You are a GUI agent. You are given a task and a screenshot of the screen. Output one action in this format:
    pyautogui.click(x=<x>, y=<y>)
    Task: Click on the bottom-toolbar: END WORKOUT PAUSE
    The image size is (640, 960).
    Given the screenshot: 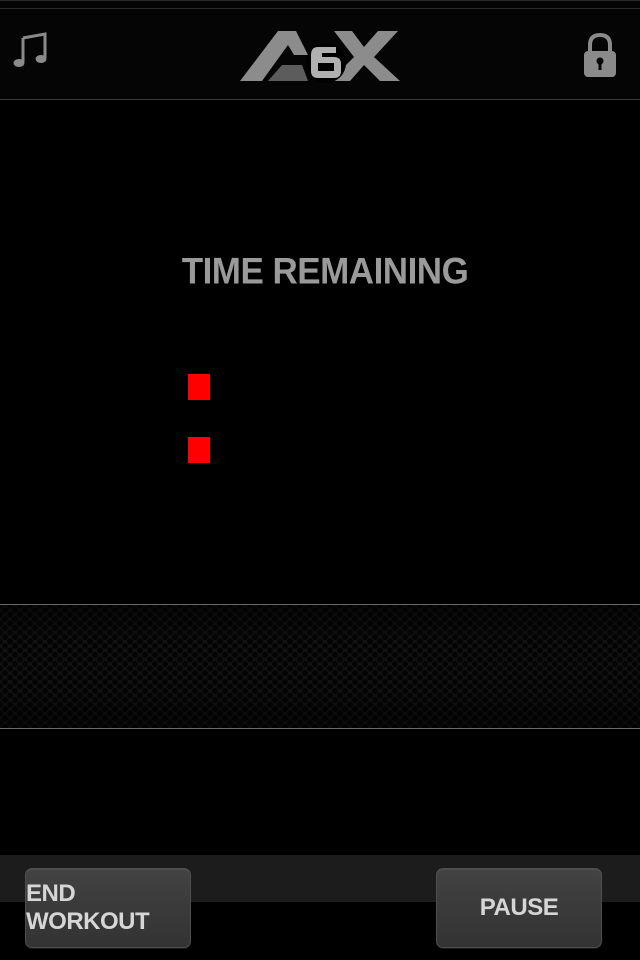 What is the action you would take?
    pyautogui.click(x=320, y=907)
    